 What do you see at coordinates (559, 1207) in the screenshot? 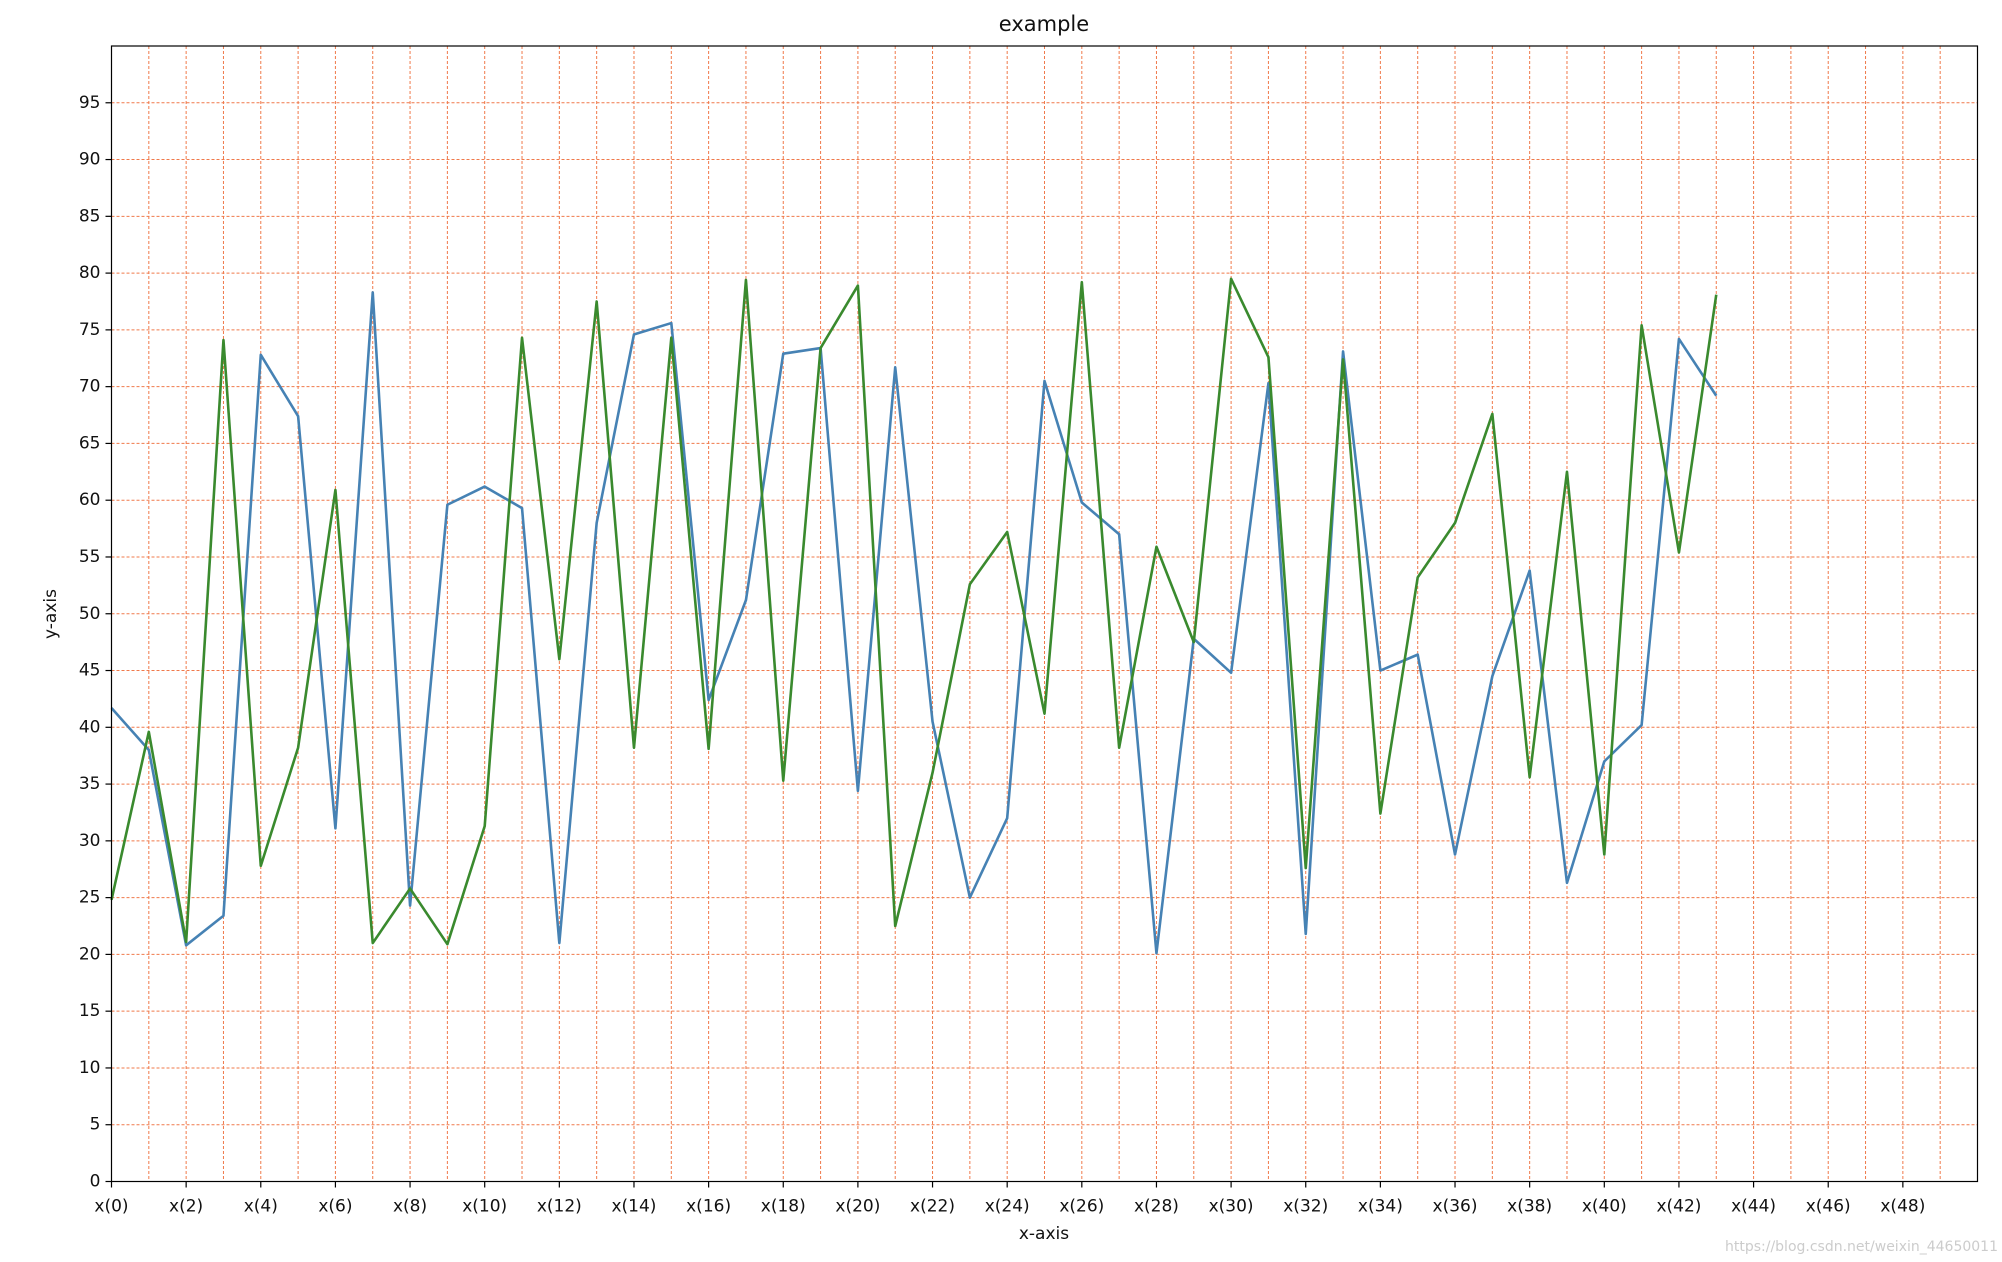
I see `x-tick-label: x(12)` at bounding box center [559, 1207].